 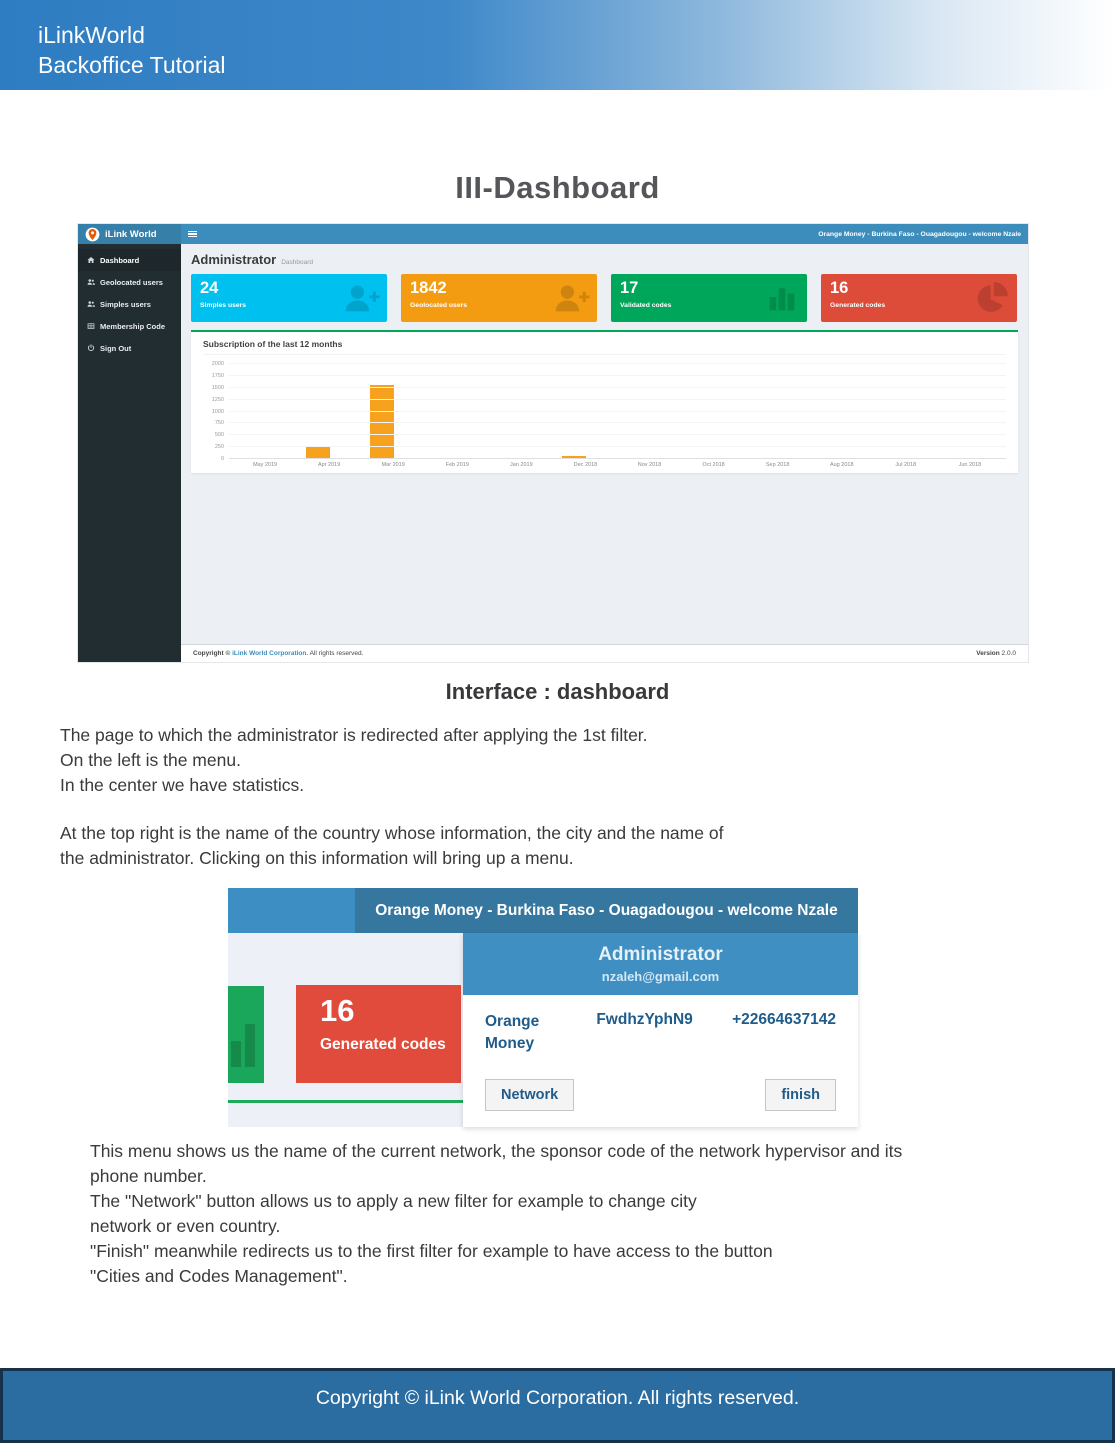 I want to click on figure-caption: Interface : dashboard, so click(x=557, y=691).